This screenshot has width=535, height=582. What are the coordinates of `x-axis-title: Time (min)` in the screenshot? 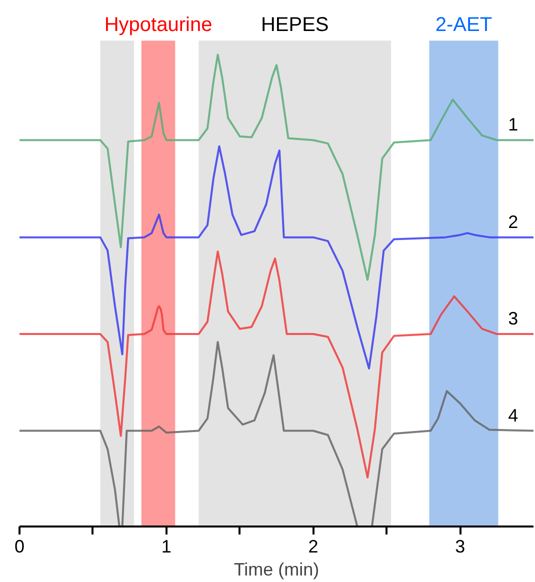 It's located at (277, 570).